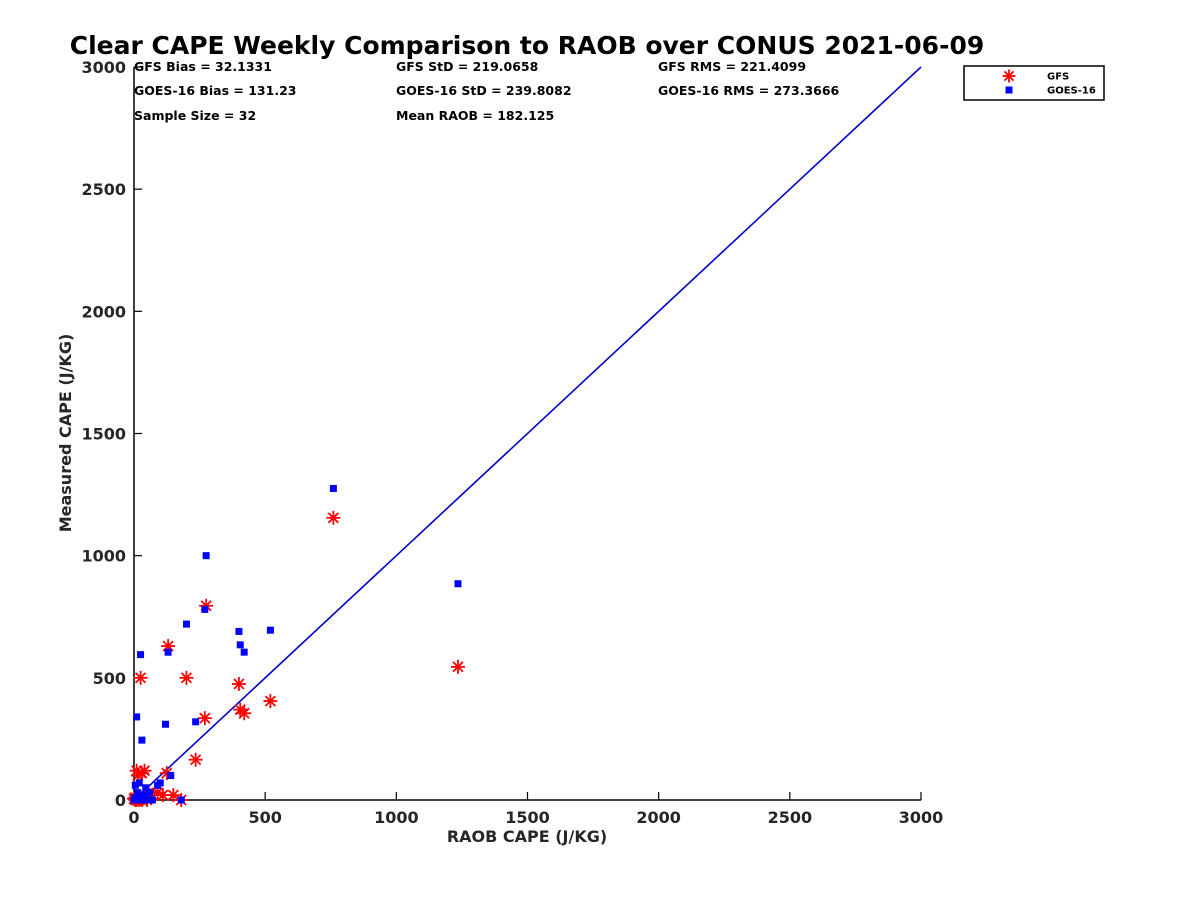  I want to click on legend-goes16-marker, so click(1009, 90).